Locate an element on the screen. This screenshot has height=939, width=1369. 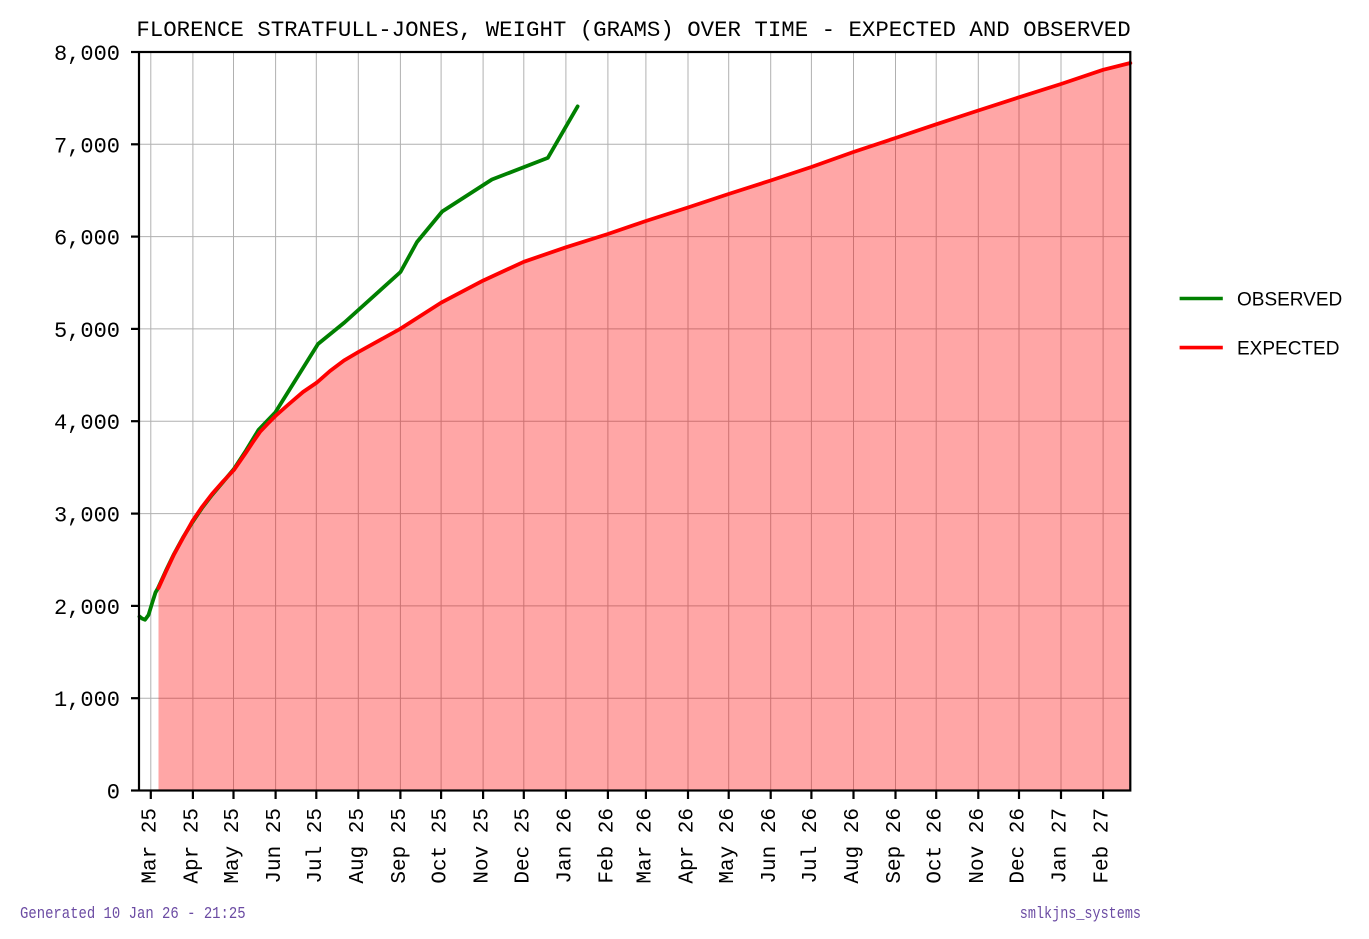
svg-text: 2,000 is located at coordinates (87, 608).